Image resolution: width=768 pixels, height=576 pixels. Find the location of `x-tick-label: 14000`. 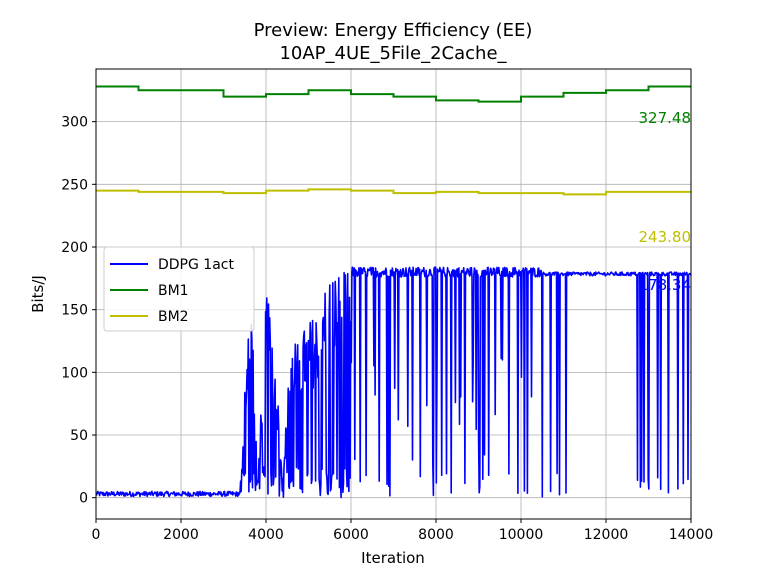

x-tick-label: 14000 is located at coordinates (691, 535).